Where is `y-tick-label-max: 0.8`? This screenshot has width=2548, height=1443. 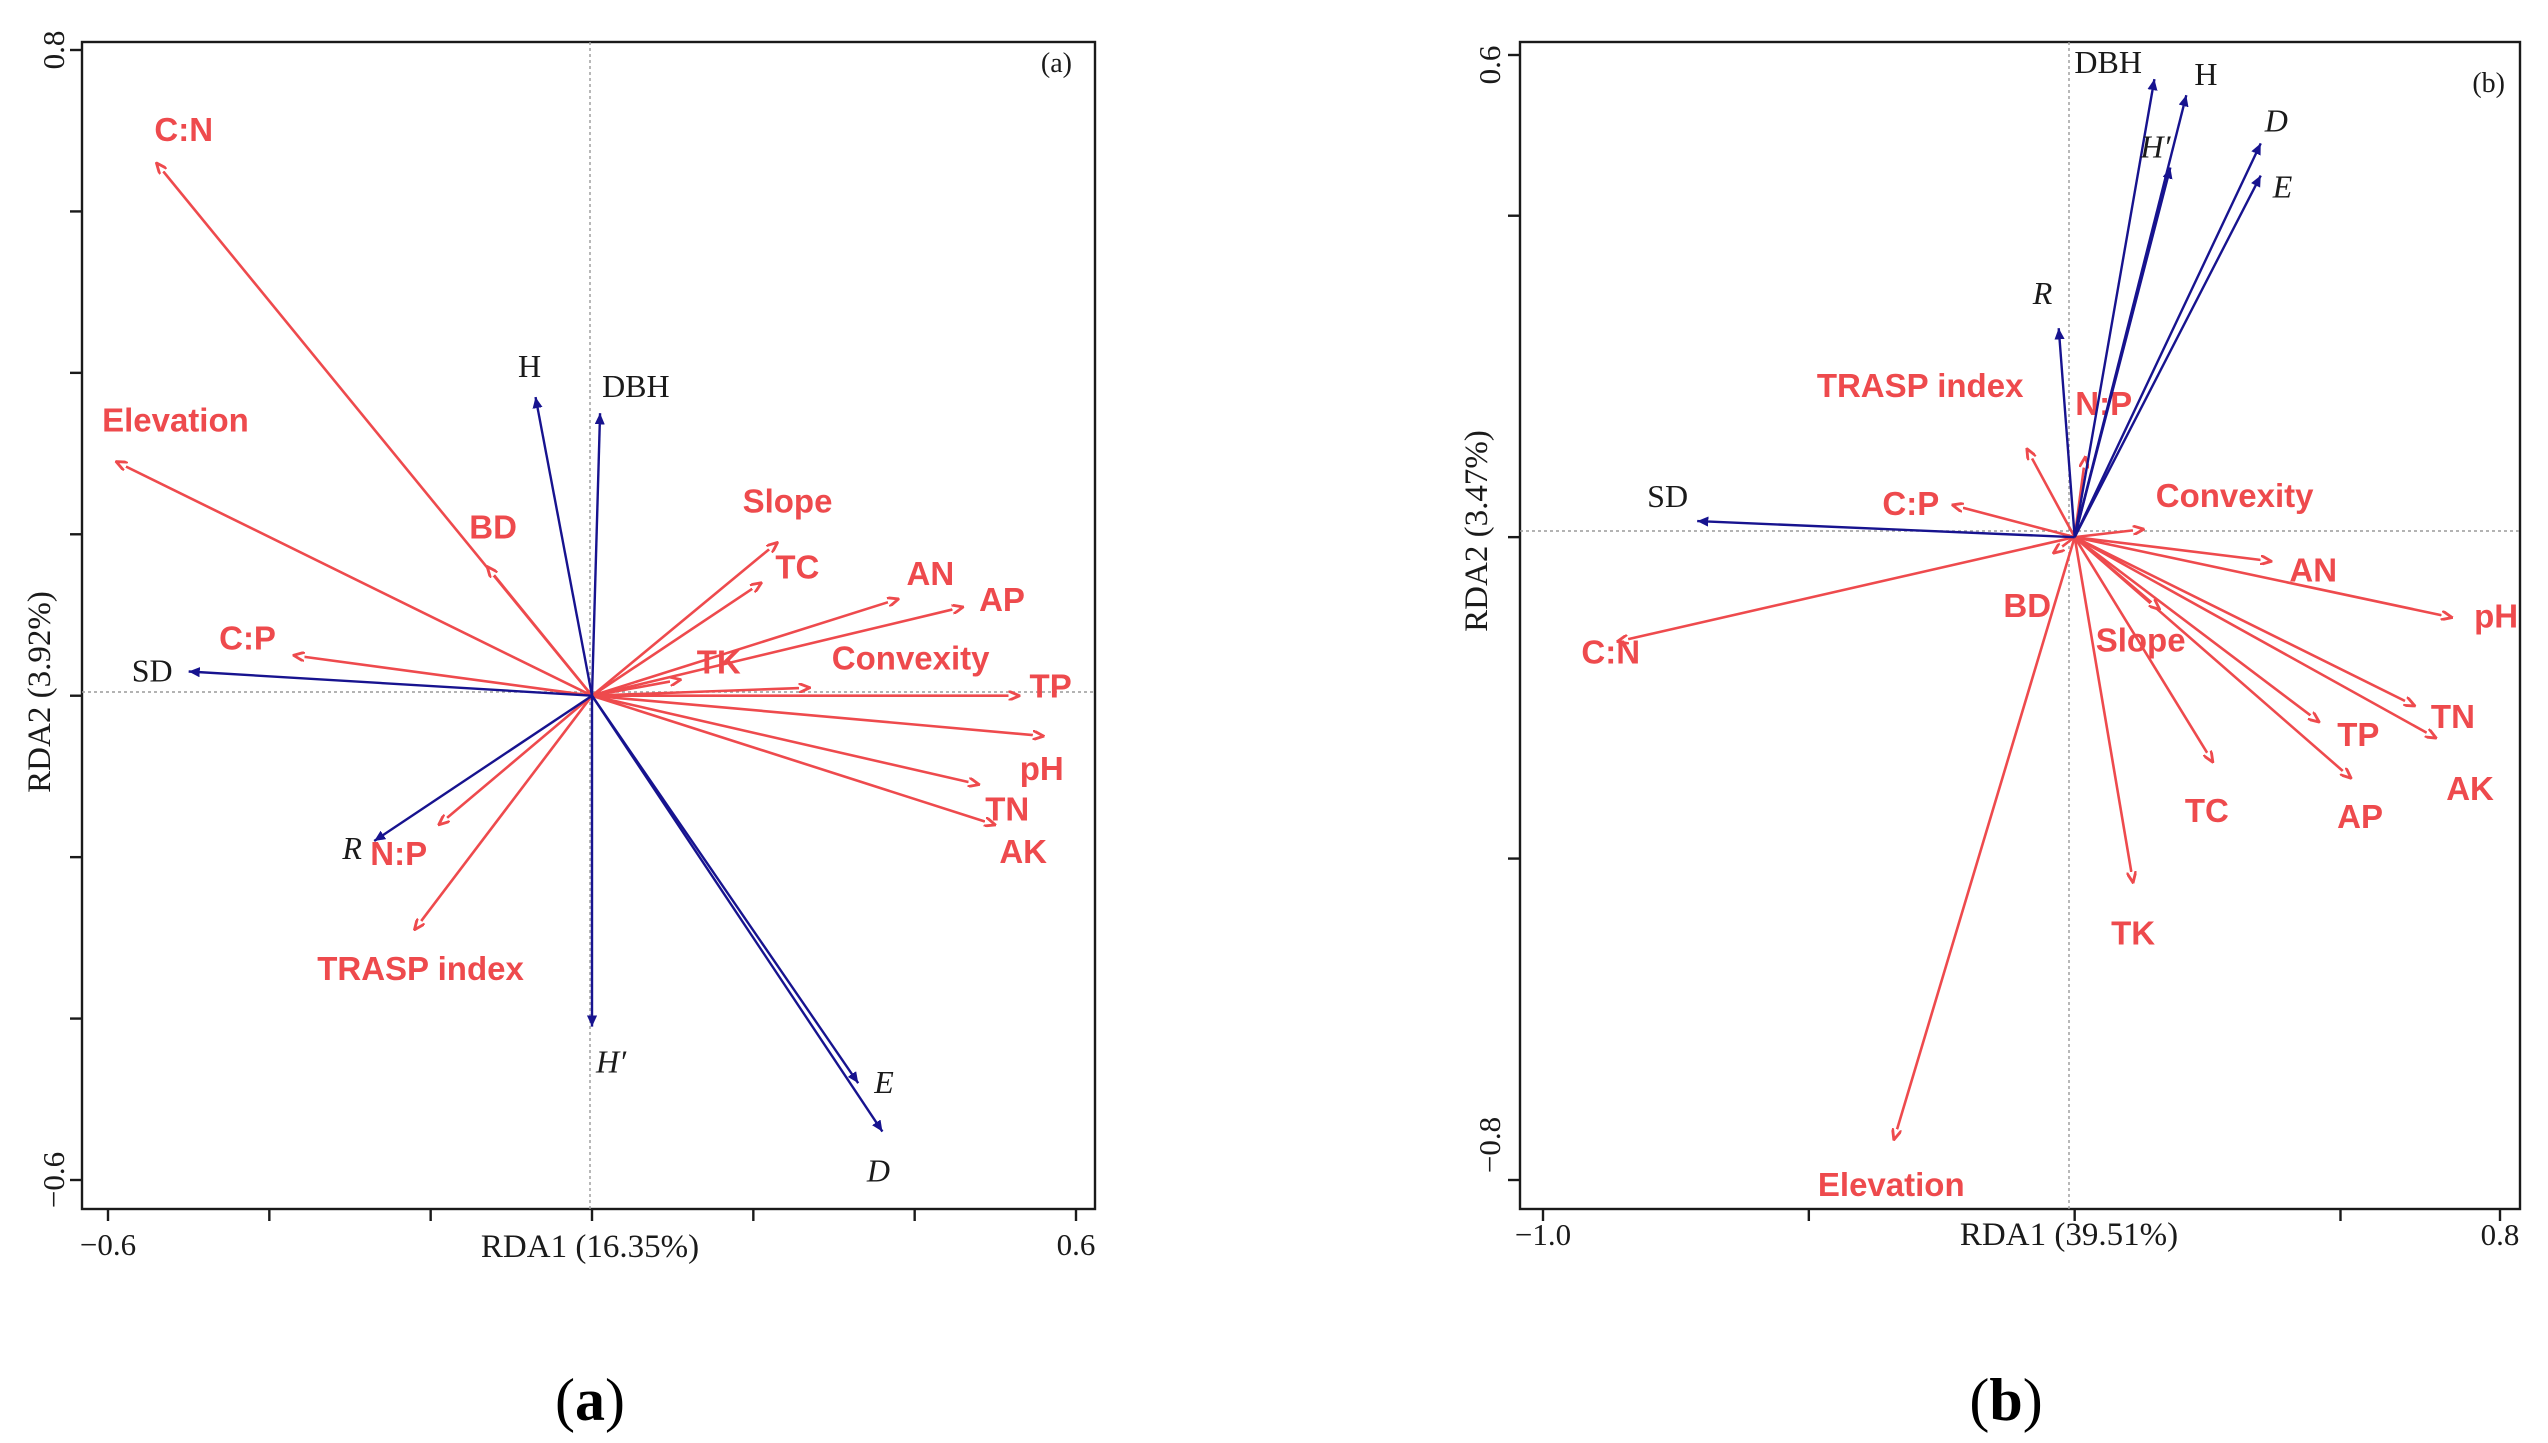
y-tick-label-max: 0.8 is located at coordinates (53, 50).